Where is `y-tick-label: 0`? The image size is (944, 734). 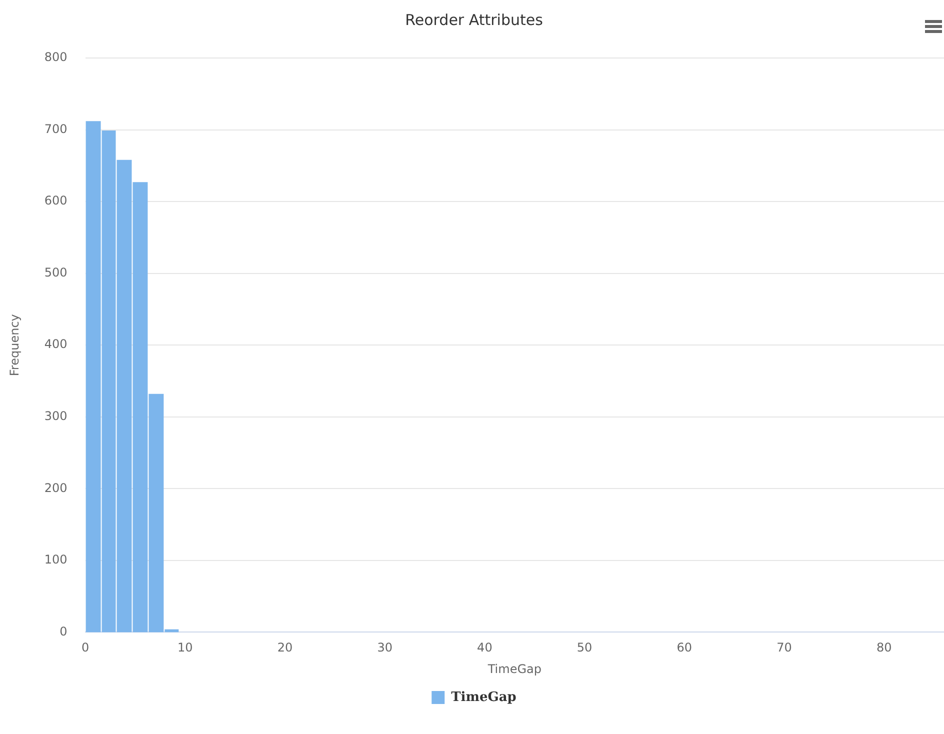
y-tick-label: 0 is located at coordinates (64, 631).